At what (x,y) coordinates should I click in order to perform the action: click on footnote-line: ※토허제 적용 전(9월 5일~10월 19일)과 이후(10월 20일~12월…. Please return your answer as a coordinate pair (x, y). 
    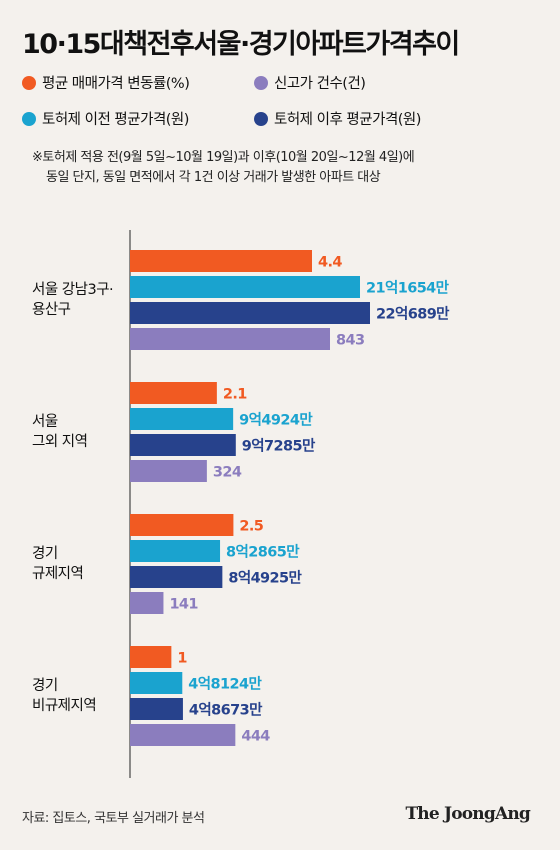
    Looking at the image, I should click on (223, 157).